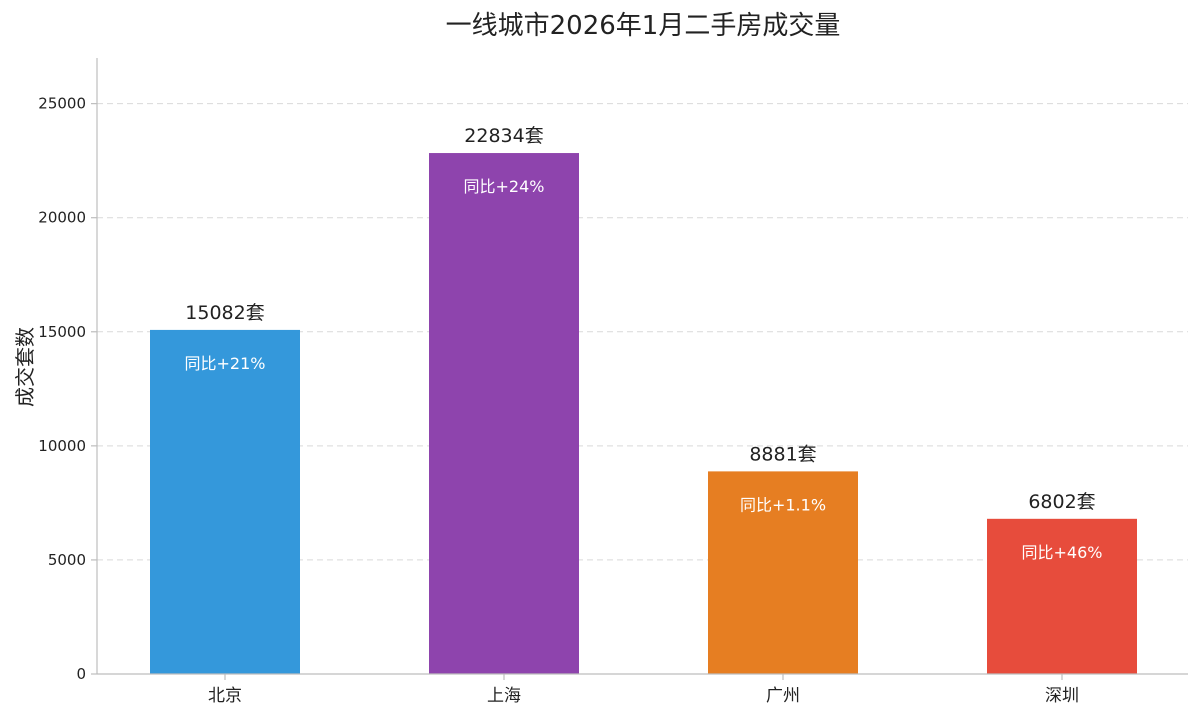 The height and width of the screenshot is (715, 1200). Describe the element at coordinates (62, 446) in the screenshot. I see `y-tick-label: 10000` at that location.